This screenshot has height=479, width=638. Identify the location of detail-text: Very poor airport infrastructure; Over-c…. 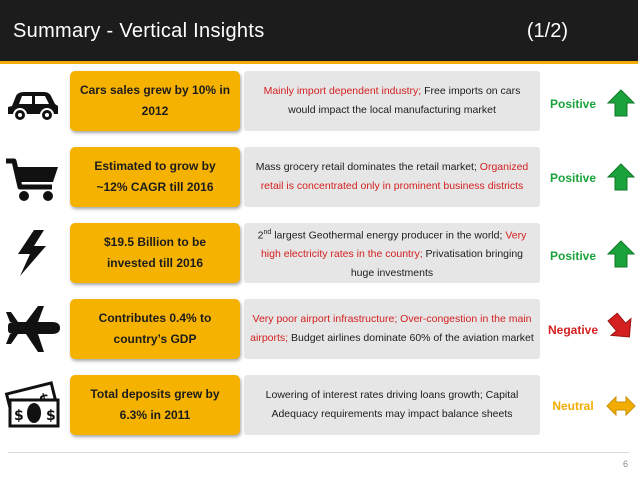
(391, 328).